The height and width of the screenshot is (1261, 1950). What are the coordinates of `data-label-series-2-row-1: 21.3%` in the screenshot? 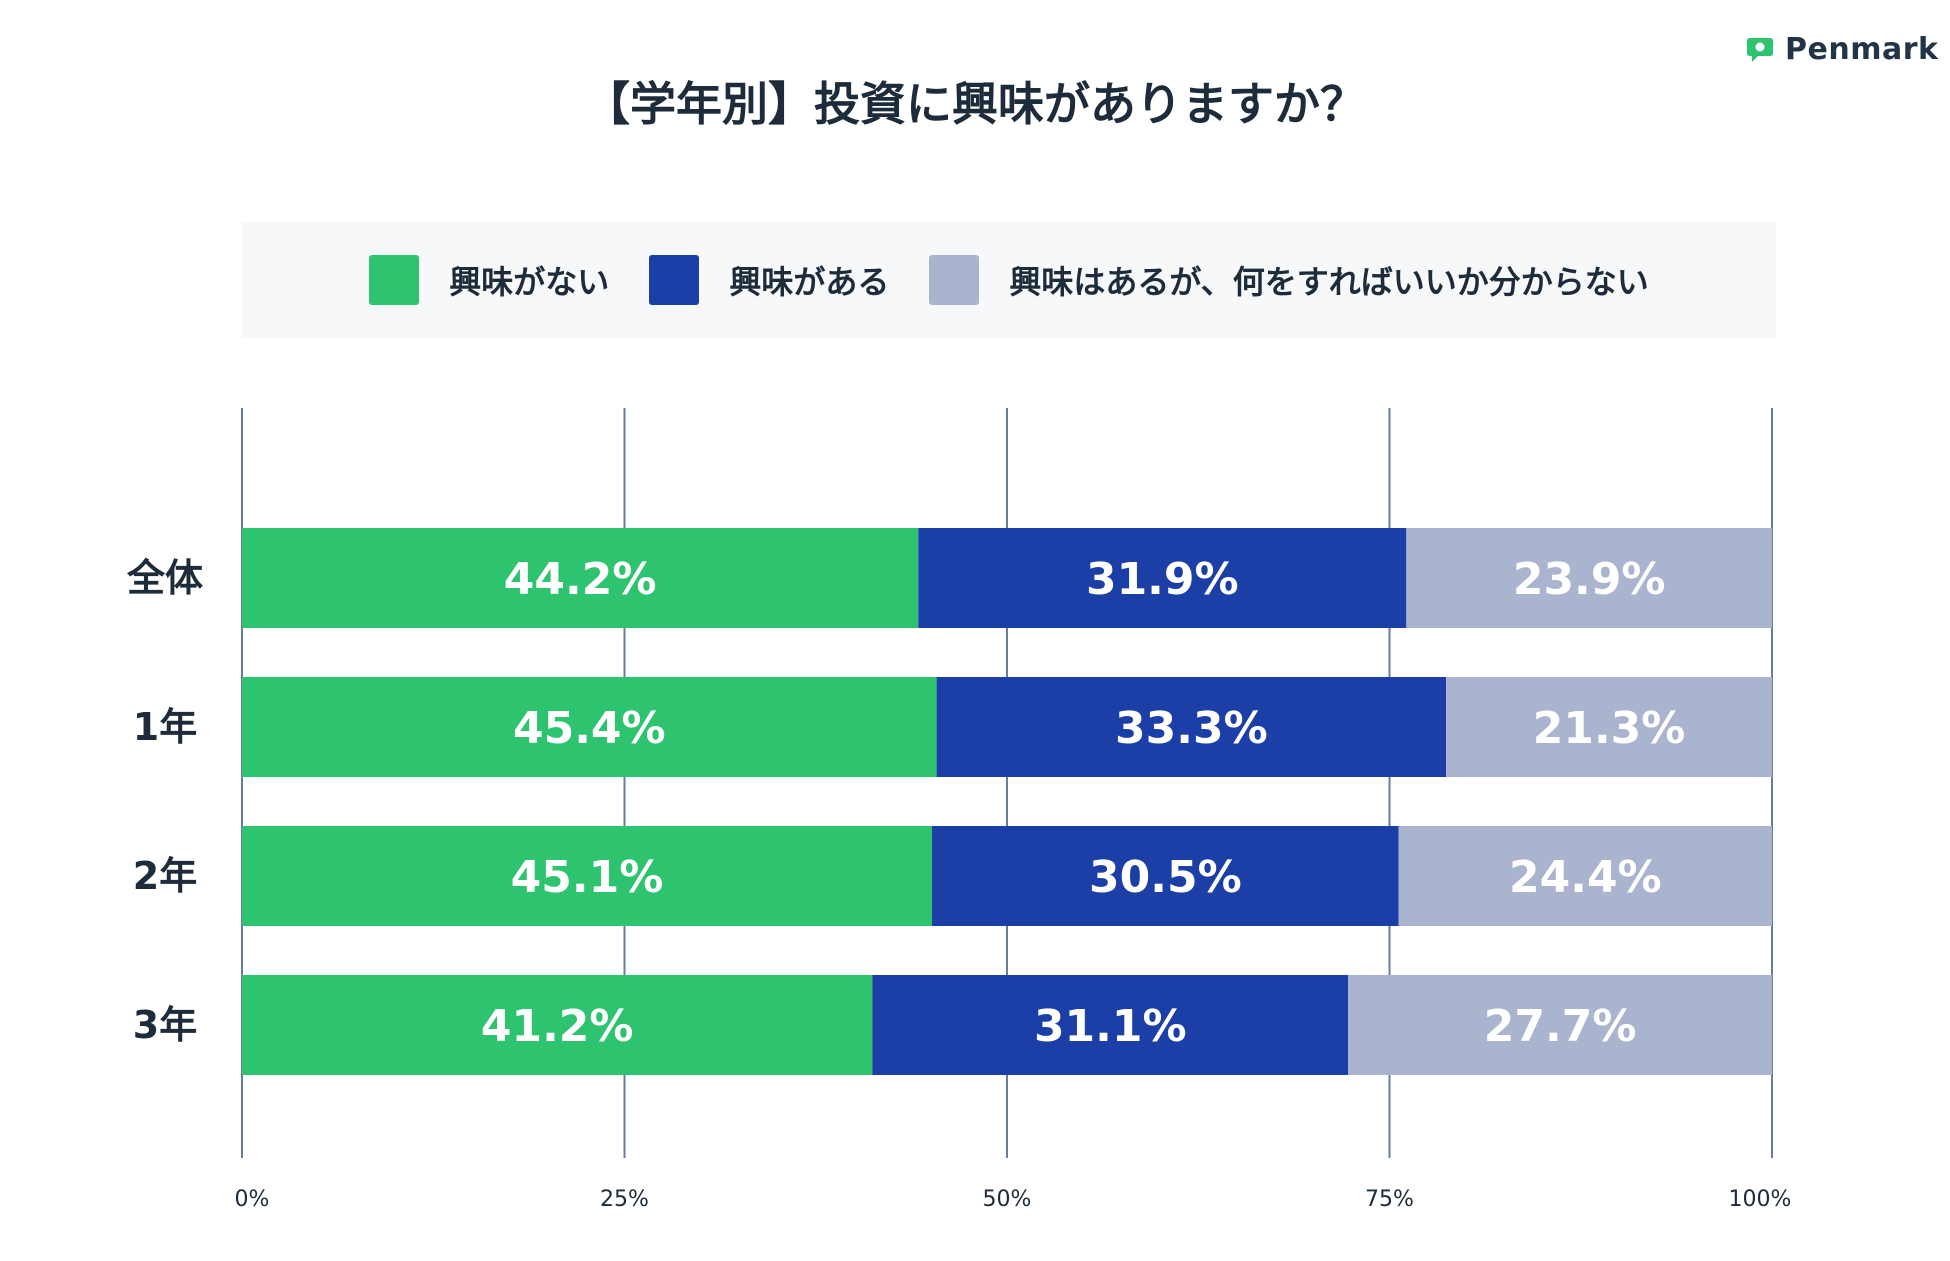 It's located at (1609, 728).